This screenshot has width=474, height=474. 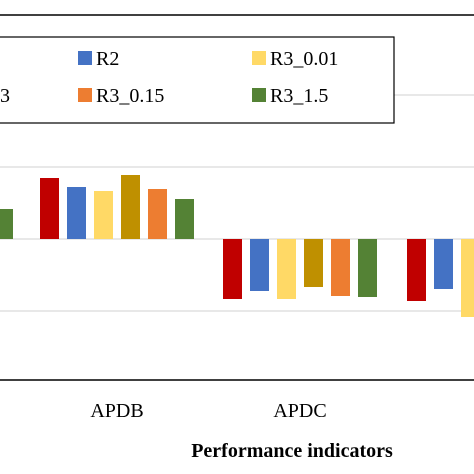 What do you see at coordinates (299, 96) in the screenshot?
I see `legend-label: R3_1.5` at bounding box center [299, 96].